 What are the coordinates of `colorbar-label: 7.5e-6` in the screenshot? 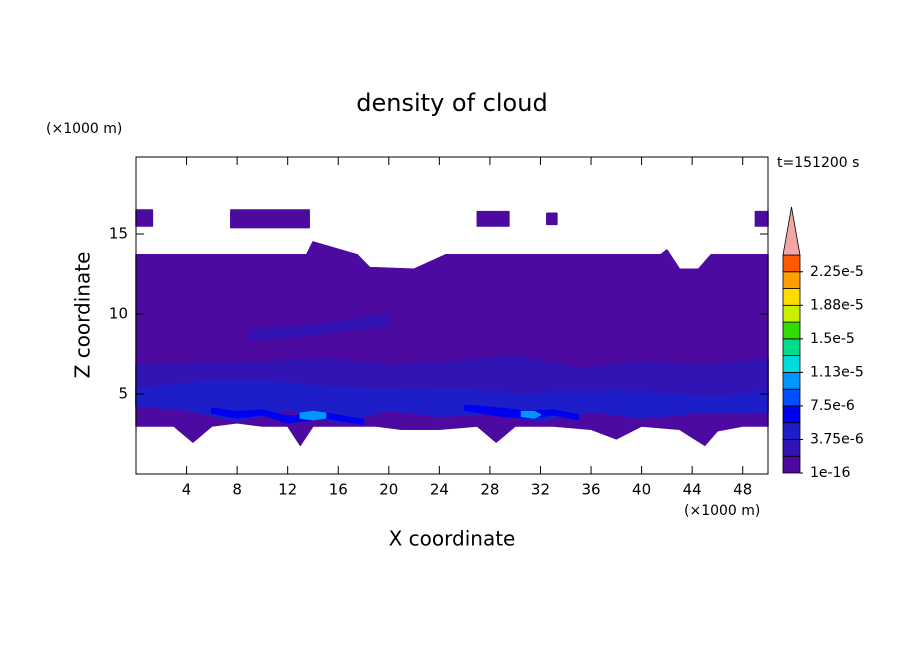 It's located at (832, 406).